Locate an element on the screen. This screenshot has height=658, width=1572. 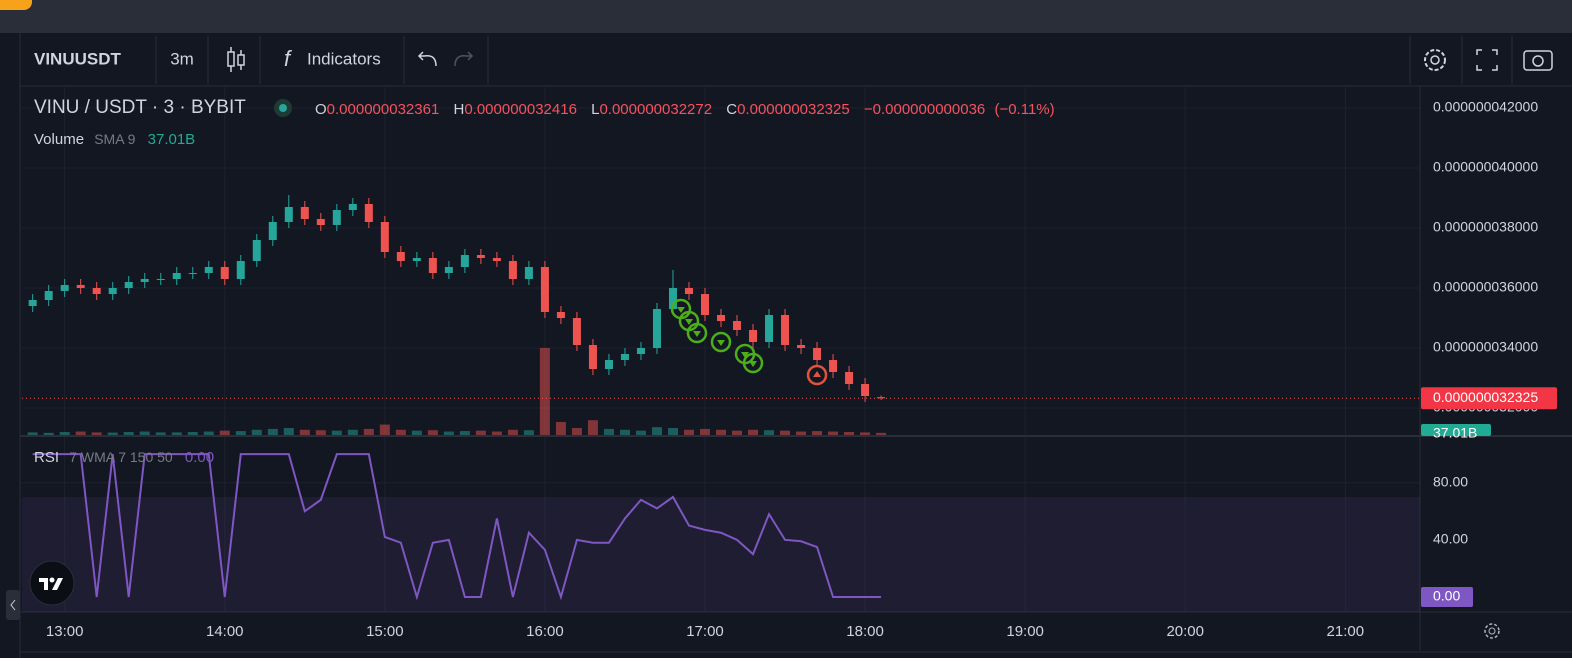
collapse-tab is located at coordinates (13, 605).